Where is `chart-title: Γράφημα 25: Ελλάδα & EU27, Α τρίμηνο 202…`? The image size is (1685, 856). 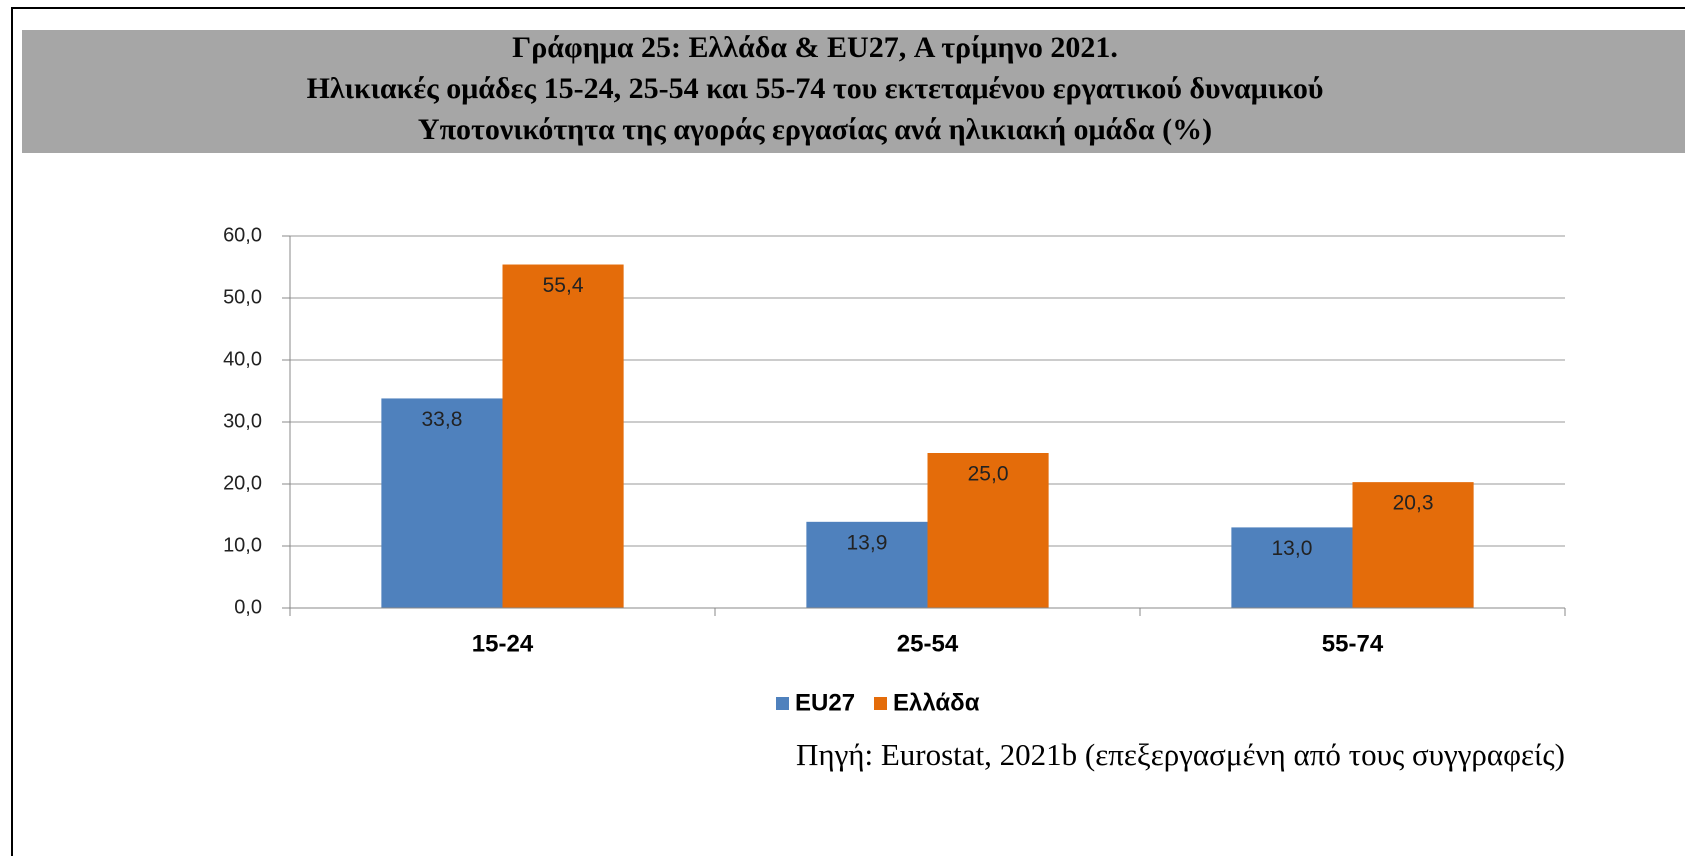 chart-title: Γράφημα 25: Ελλάδα & EU27, Α τρίμηνο 202… is located at coordinates (815, 47).